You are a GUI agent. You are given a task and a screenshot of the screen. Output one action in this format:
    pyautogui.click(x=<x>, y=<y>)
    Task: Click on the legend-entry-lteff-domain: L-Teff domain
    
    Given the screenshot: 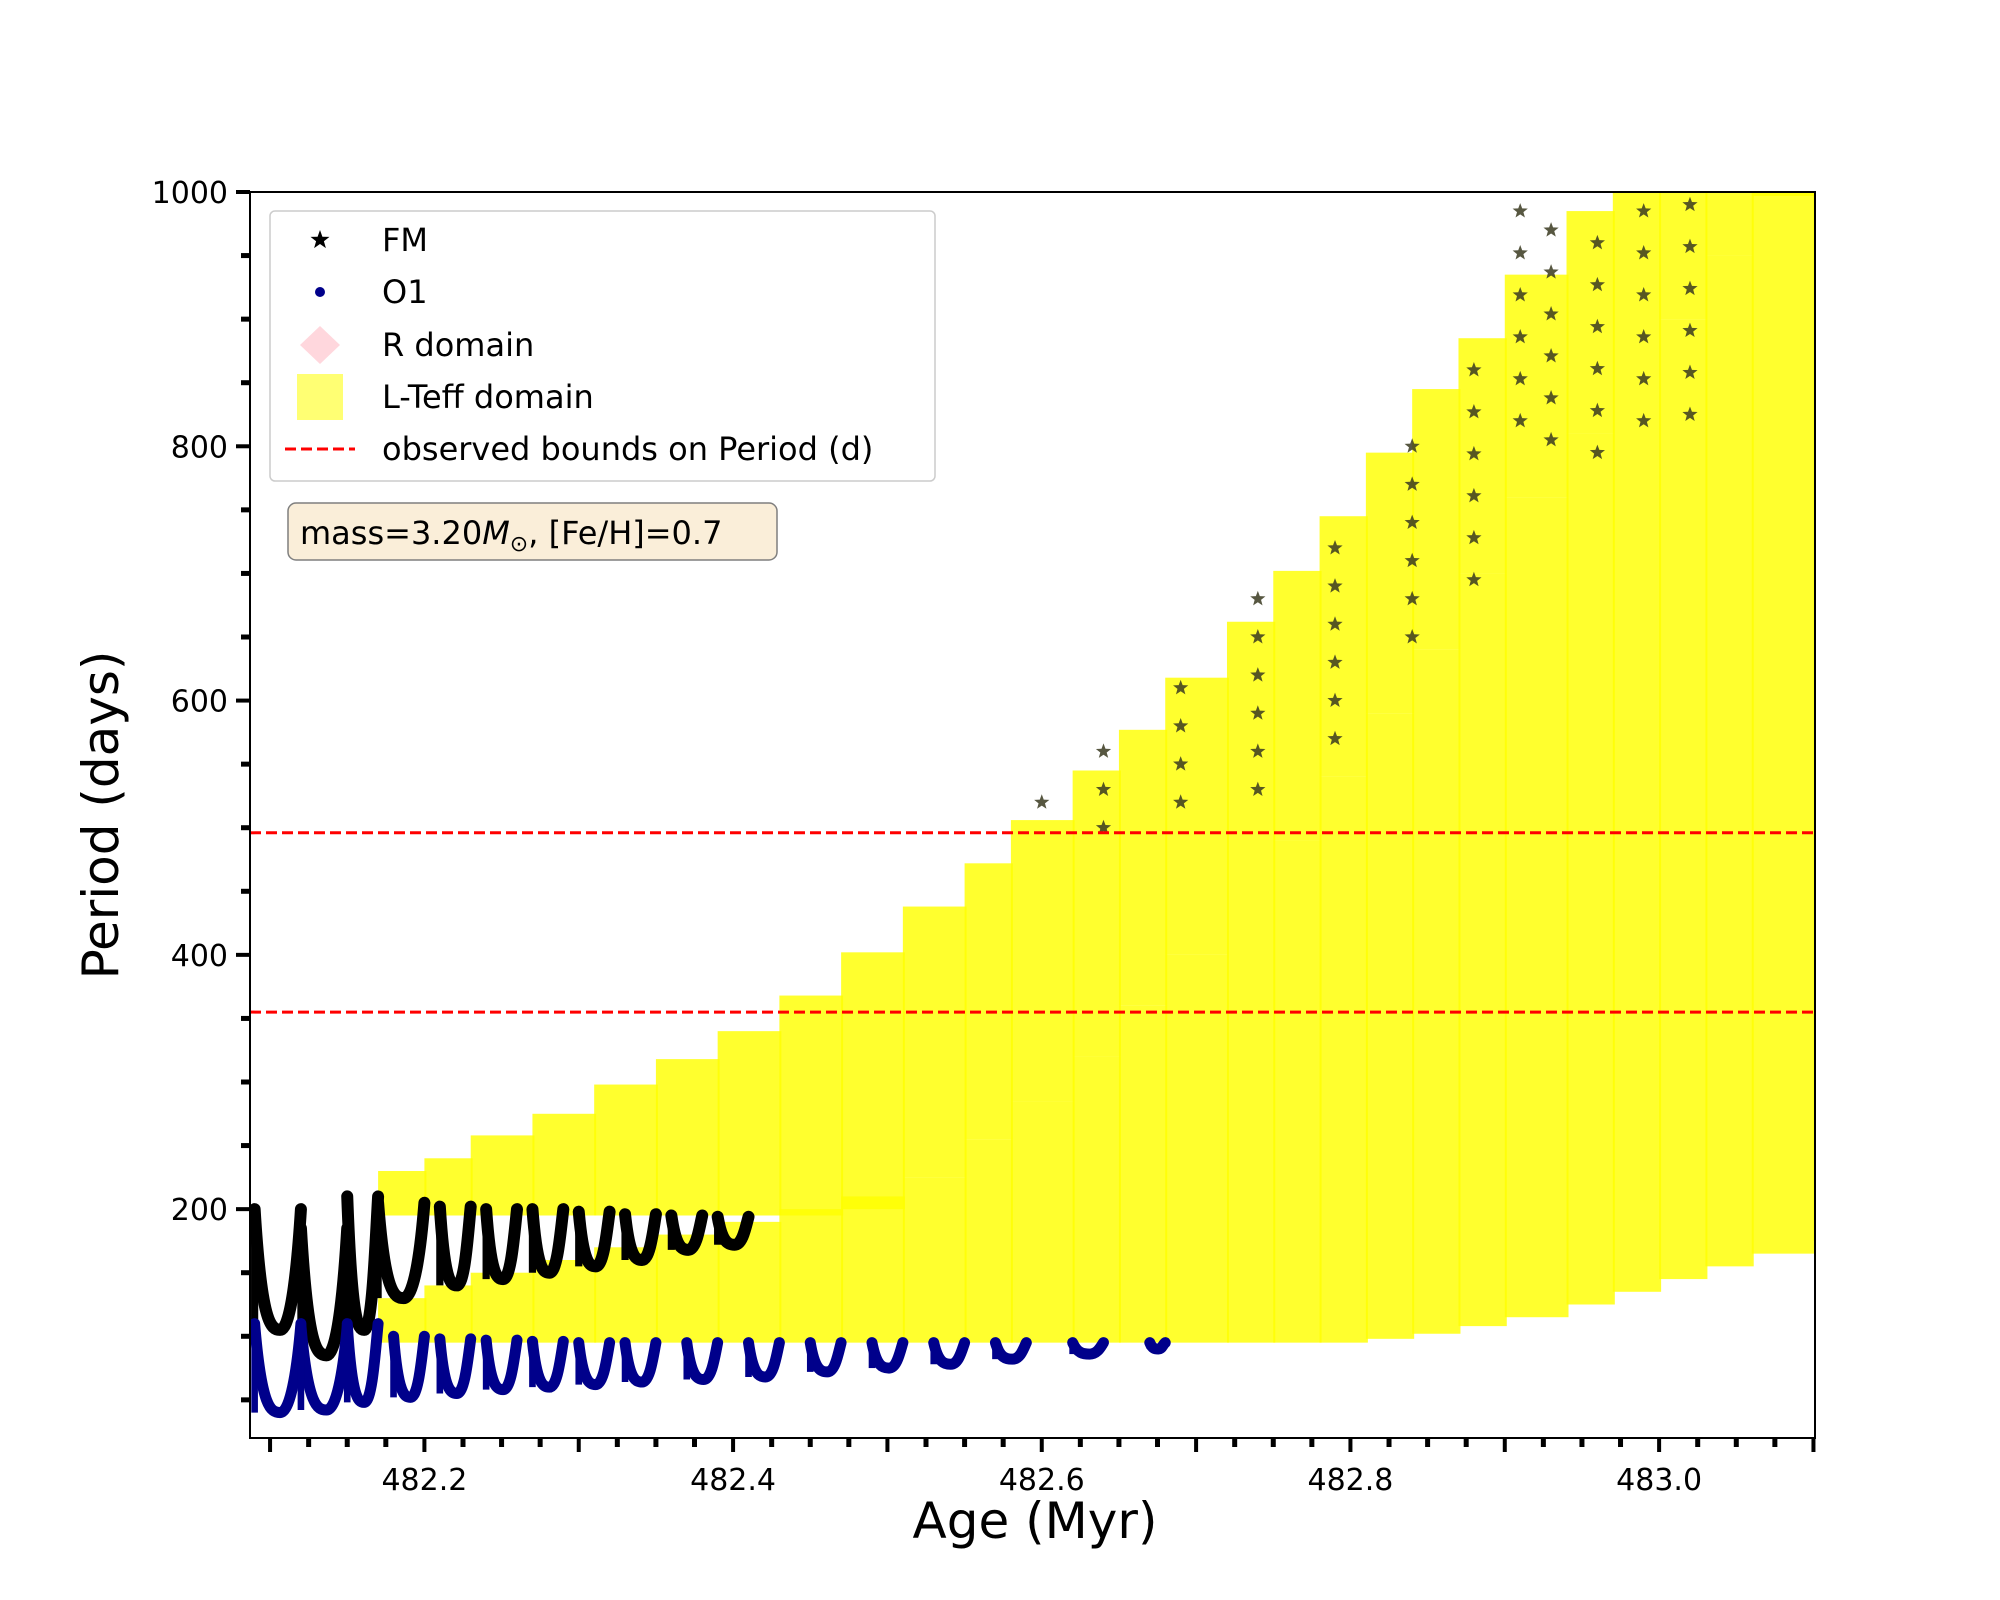 What is the action you would take?
    pyautogui.click(x=445, y=397)
    